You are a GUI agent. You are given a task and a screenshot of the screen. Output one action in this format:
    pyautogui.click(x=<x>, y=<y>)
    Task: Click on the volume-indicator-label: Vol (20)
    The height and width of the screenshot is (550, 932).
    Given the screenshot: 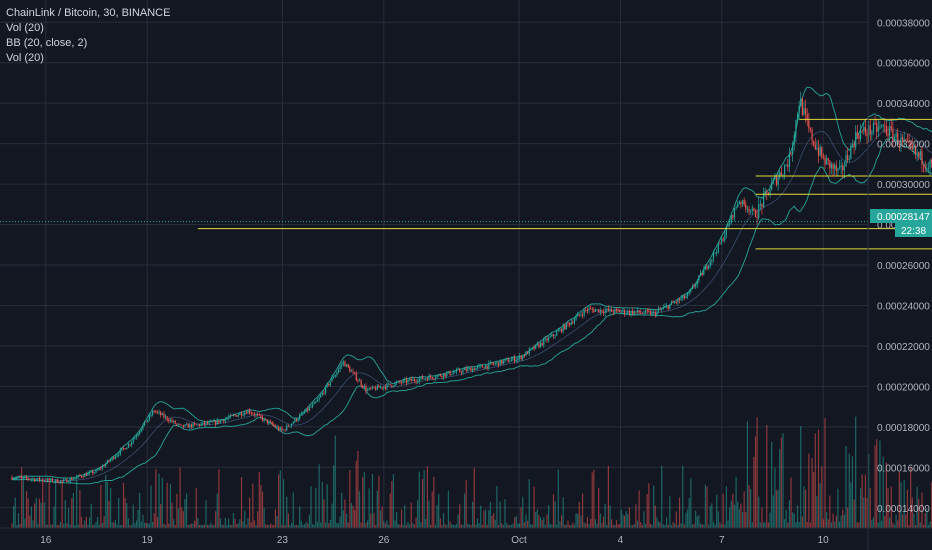 What is the action you would take?
    pyautogui.click(x=25, y=28)
    